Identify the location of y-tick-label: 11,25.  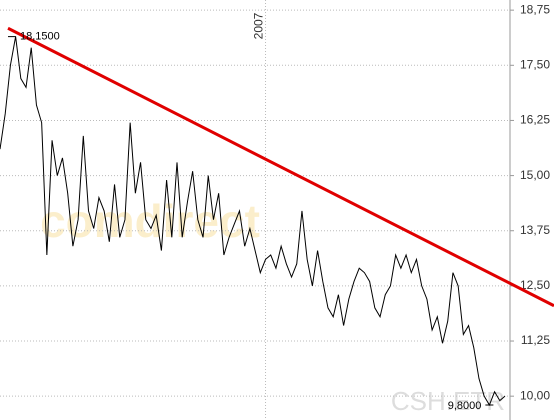
(535, 340).